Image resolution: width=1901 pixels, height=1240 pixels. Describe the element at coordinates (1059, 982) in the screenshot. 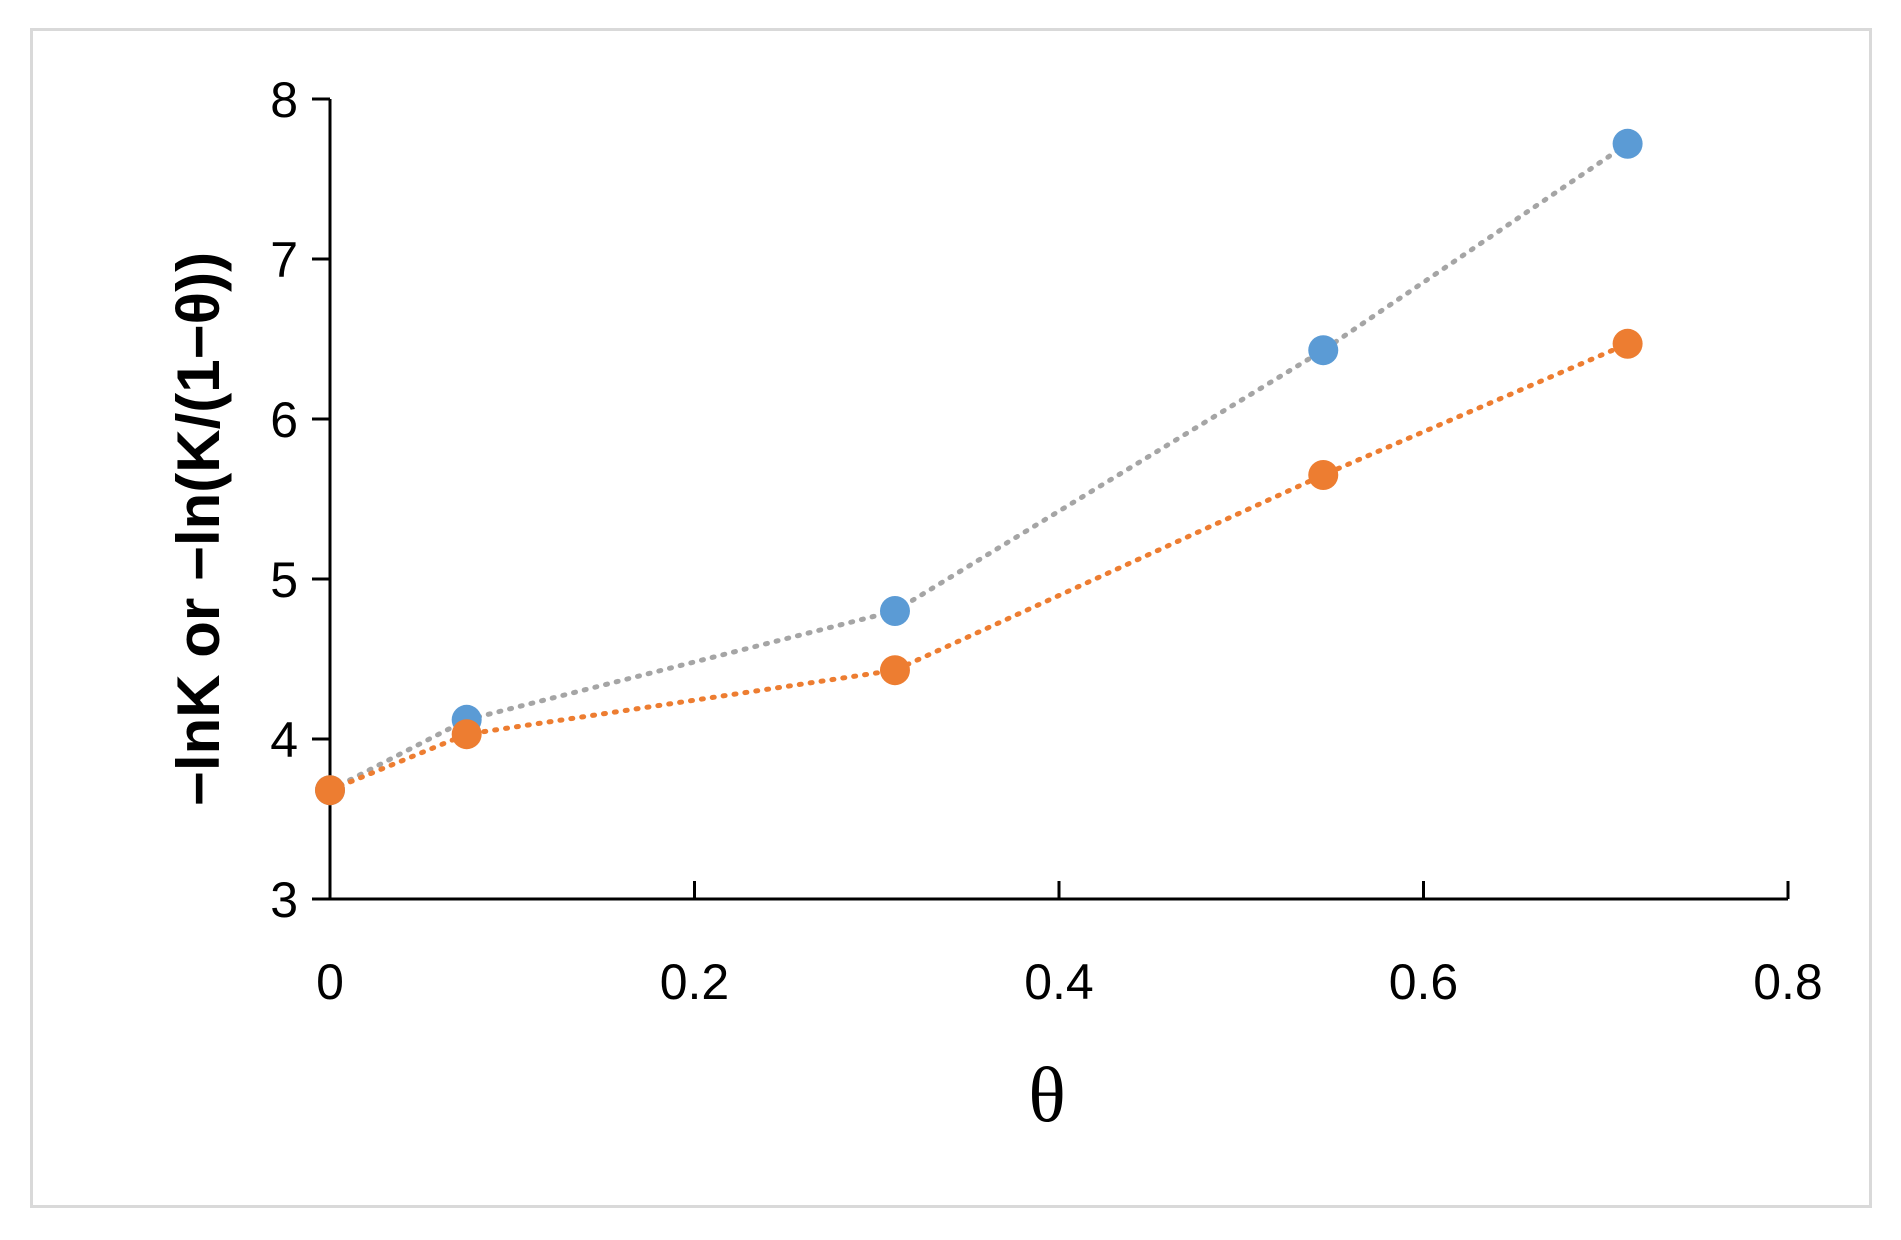

I see `x-tick-label: 0.4` at that location.